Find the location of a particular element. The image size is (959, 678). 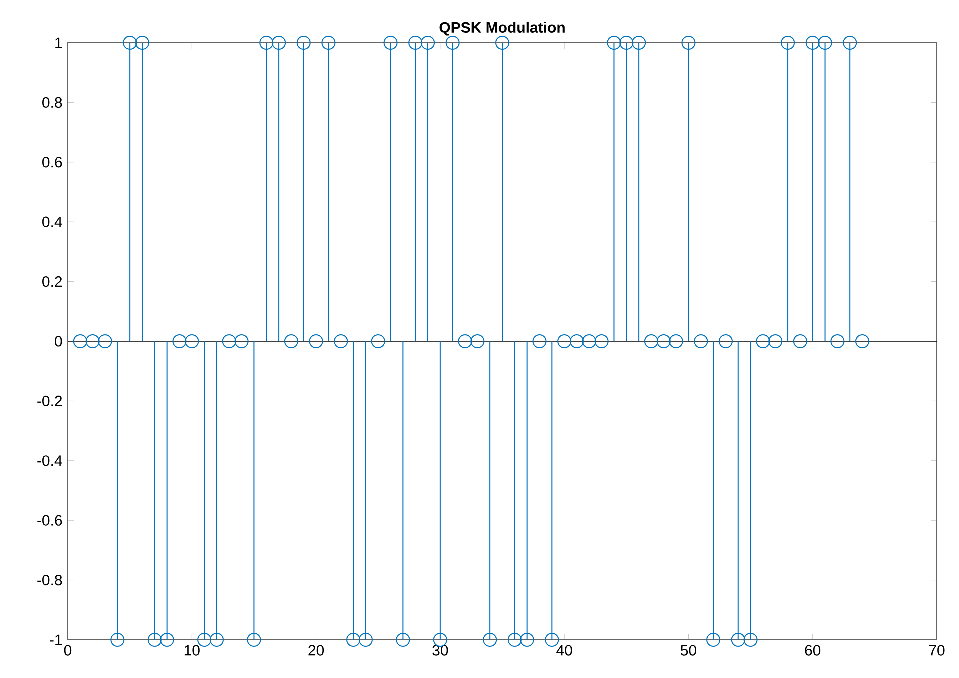

y-tick-label: -0.6 is located at coordinates (50, 520).